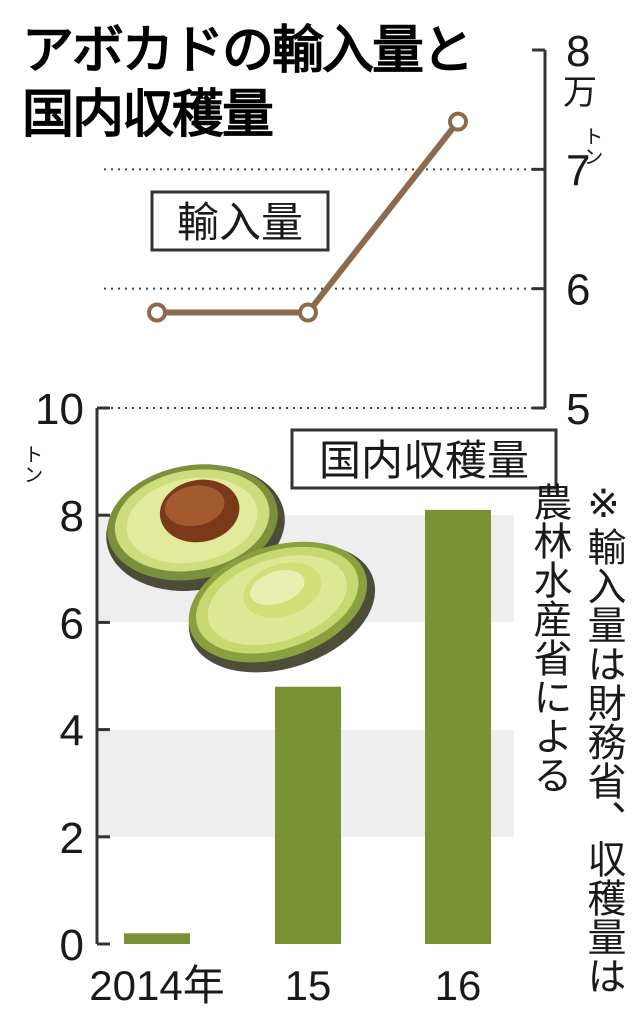 The height and width of the screenshot is (1024, 637). Describe the element at coordinates (72, 945) in the screenshot. I see `bar-y-tick-label-0: 0` at that location.